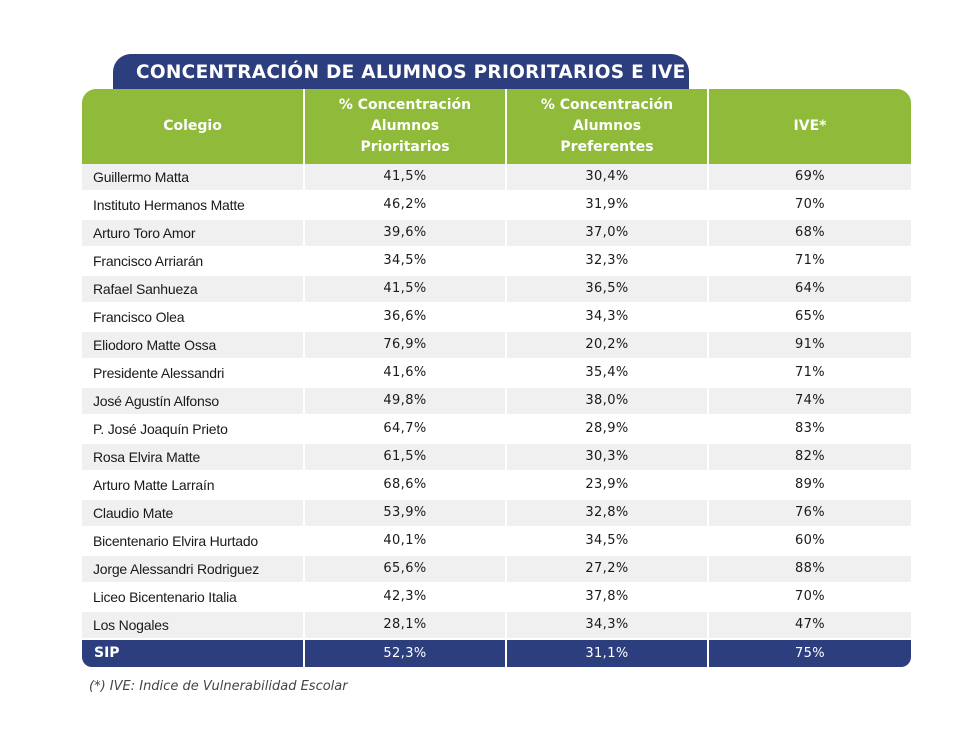 Image resolution: width=961 pixels, height=755 pixels. Describe the element at coordinates (405, 260) in the screenshot. I see `prioritarios-value: 34,5%` at that location.